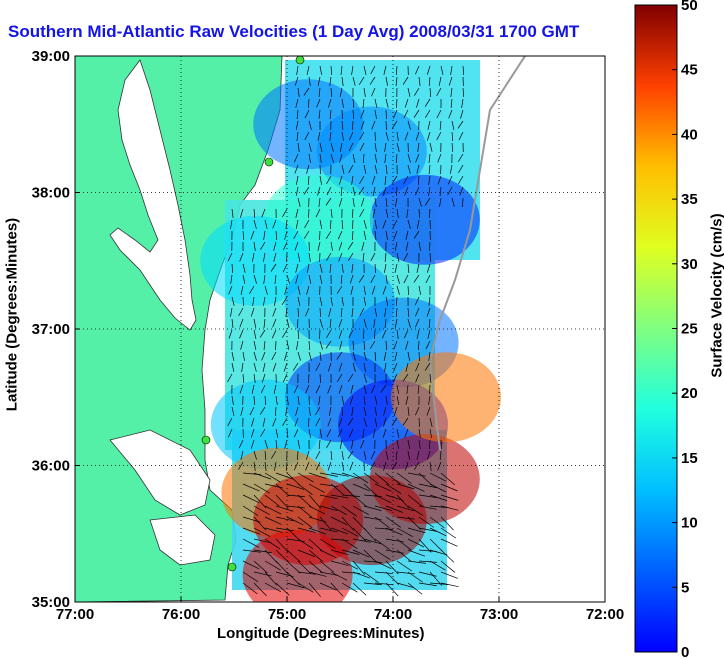 Image resolution: width=724 pixels, height=659 pixels. What do you see at coordinates (656, 328) in the screenshot?
I see `colorbar` at bounding box center [656, 328].